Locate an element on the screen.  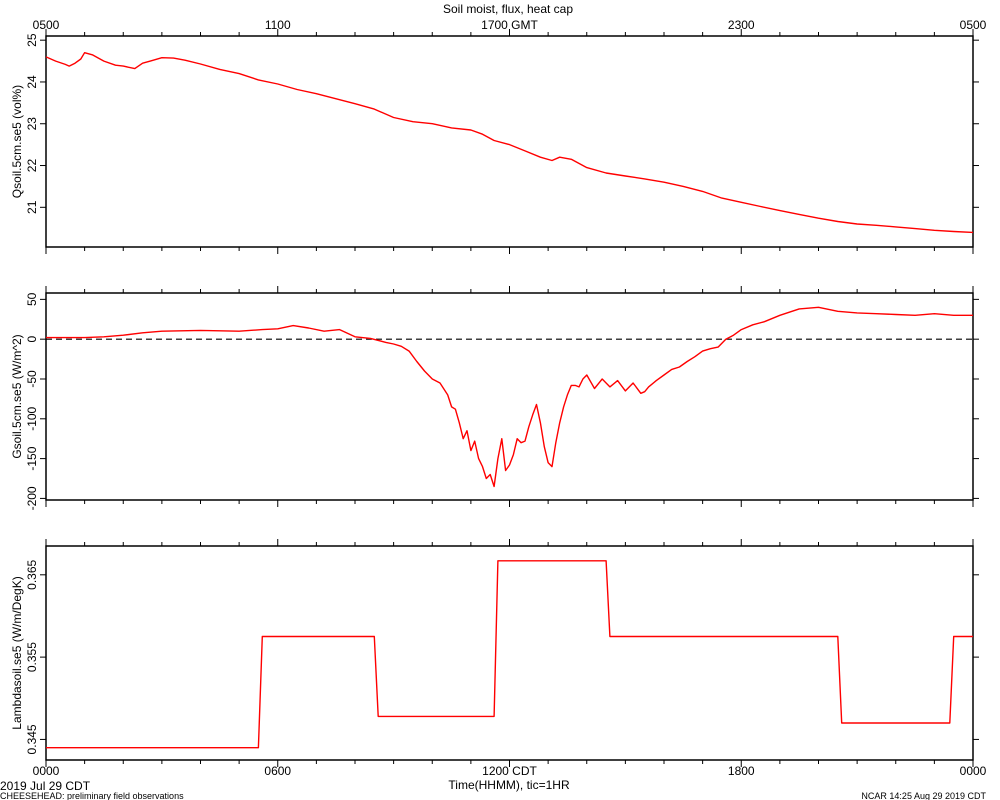
y-tick-label: 23 is located at coordinates (32, 124).